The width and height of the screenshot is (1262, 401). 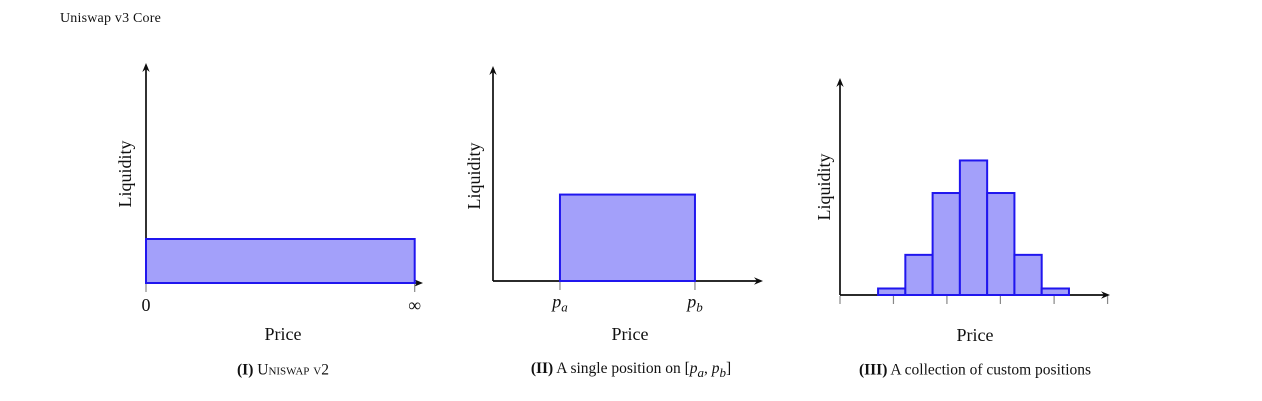 I want to click on caption-index: (II), so click(x=542, y=368).